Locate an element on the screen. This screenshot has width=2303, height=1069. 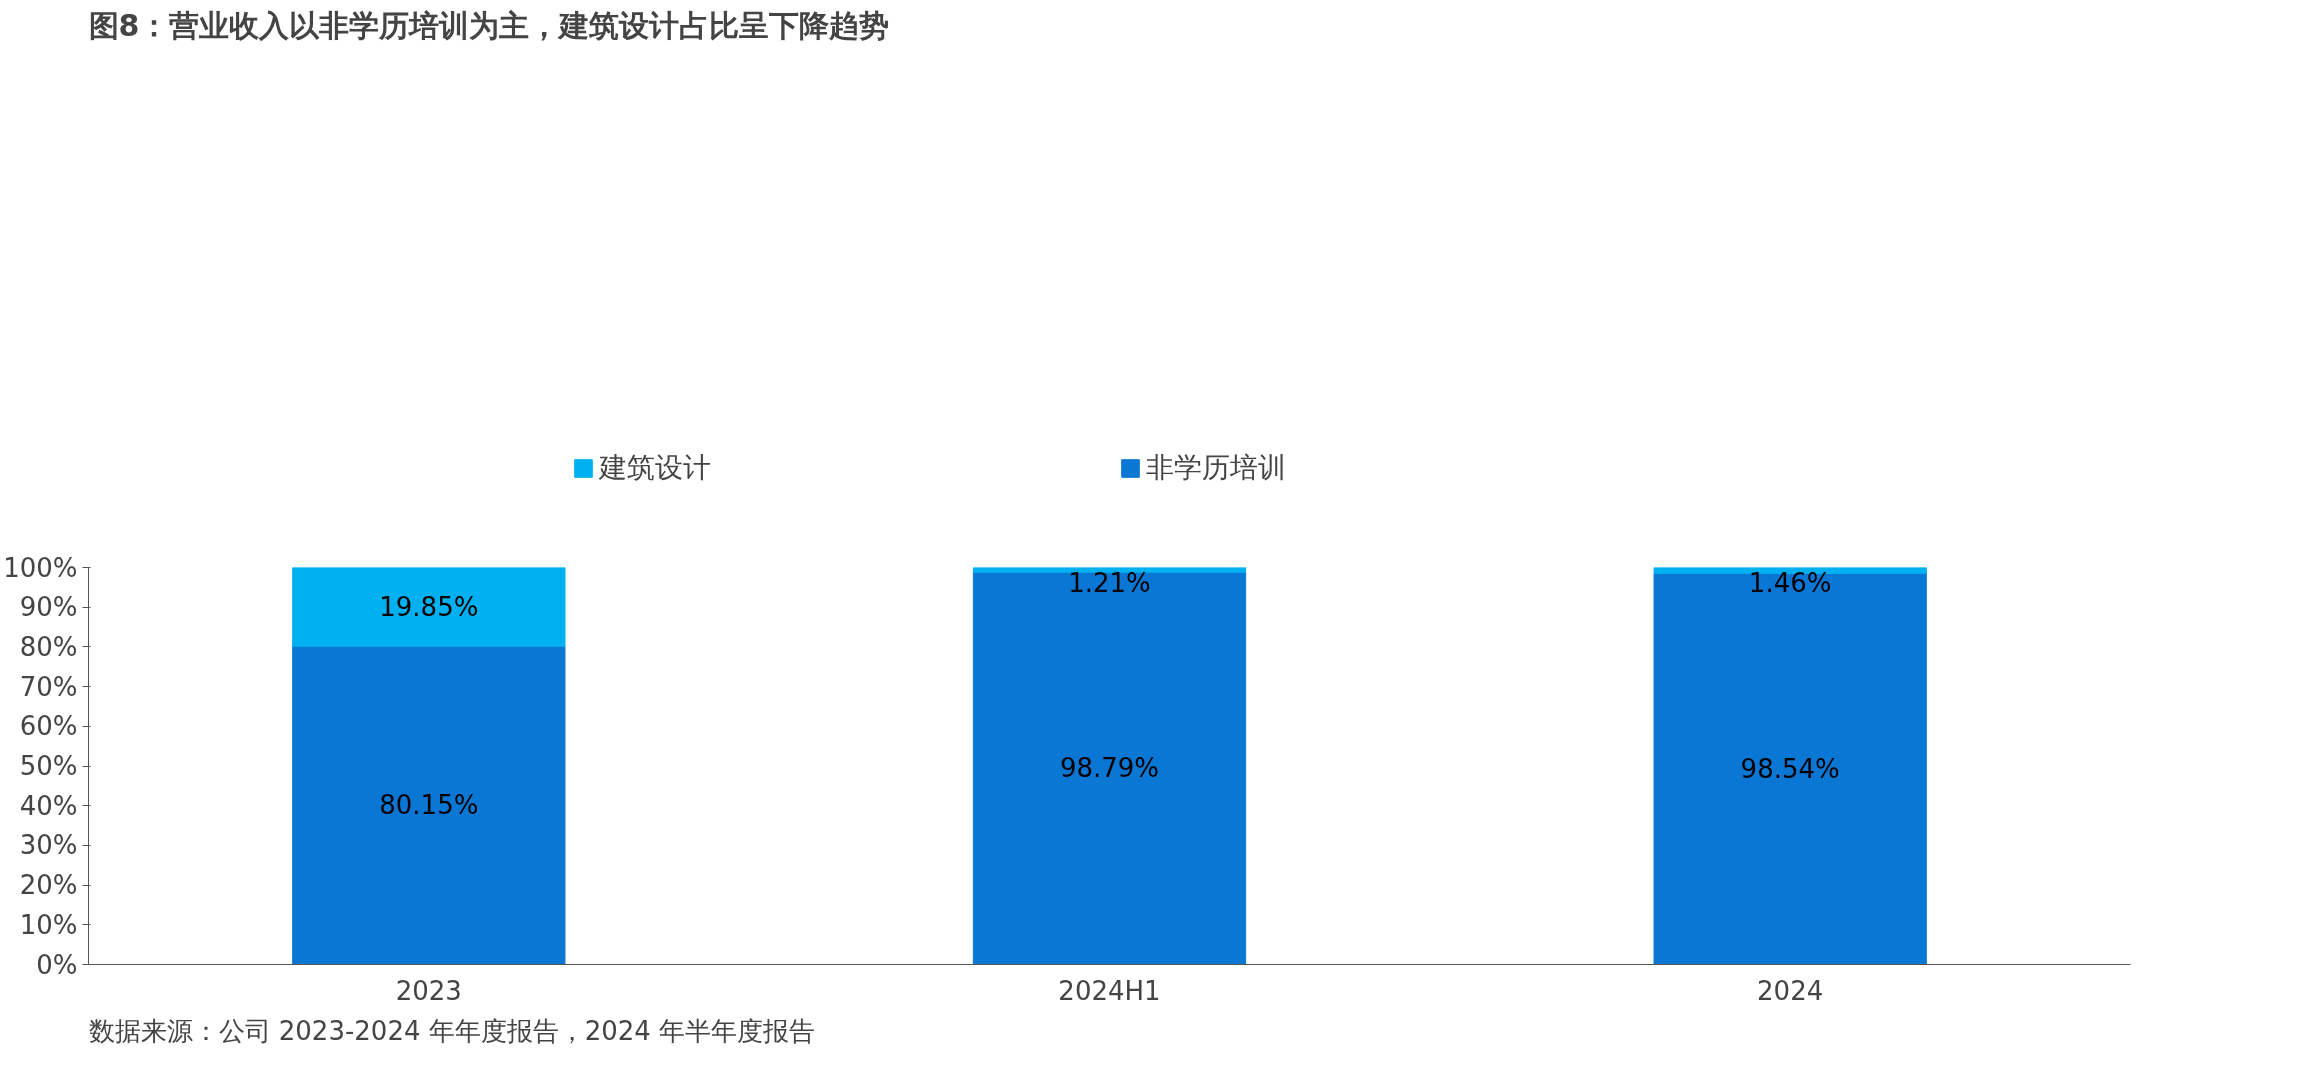
y-tick-label: 20% is located at coordinates (48, 885).